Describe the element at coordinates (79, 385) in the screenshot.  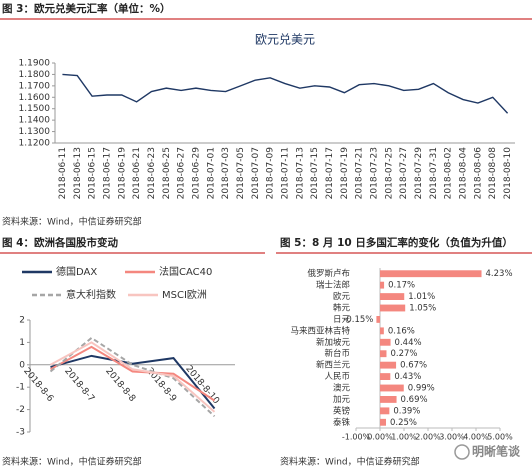
I see `x-tick-label: 2018-8-7` at that location.